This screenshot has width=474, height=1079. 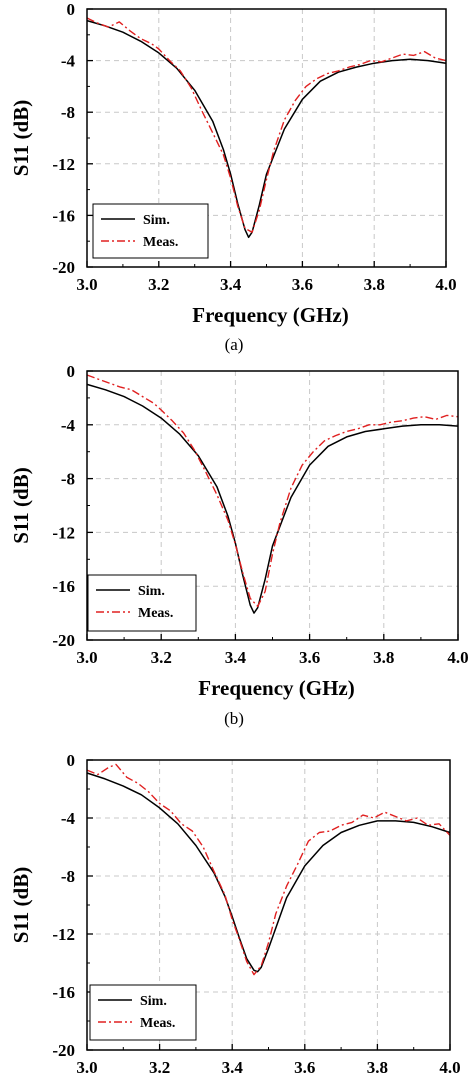 I want to click on panel-caption: (a), so click(x=234, y=344).